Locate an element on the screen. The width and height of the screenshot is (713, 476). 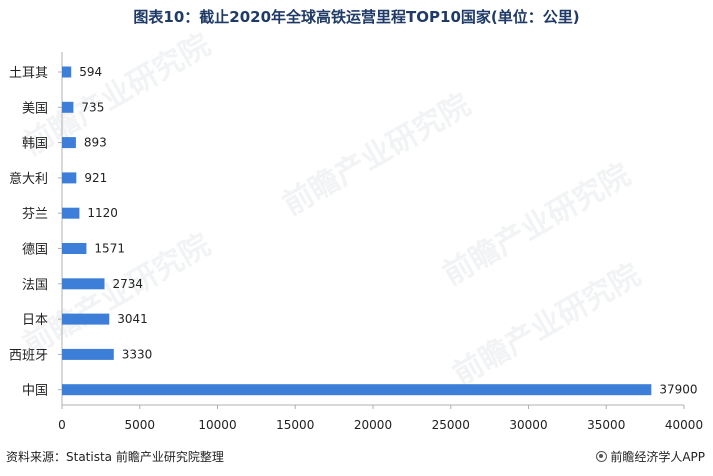
category-label-4: 芬兰 is located at coordinates (35, 214).